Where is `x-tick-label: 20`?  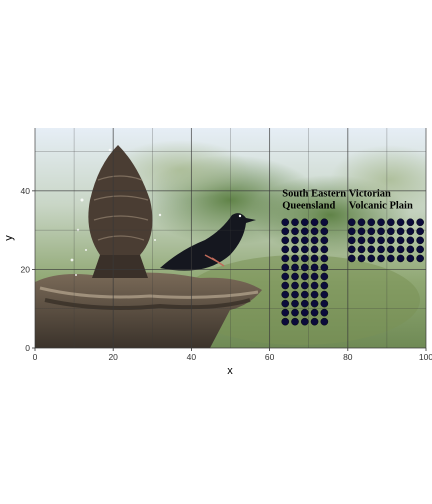 x-tick-label: 20 is located at coordinates (113, 357).